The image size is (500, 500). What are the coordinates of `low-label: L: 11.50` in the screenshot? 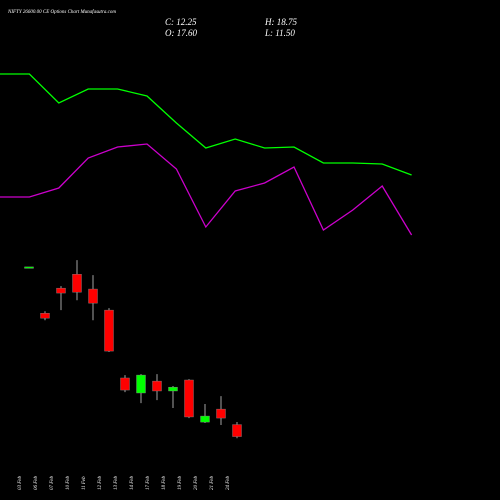 It's located at (279, 33).